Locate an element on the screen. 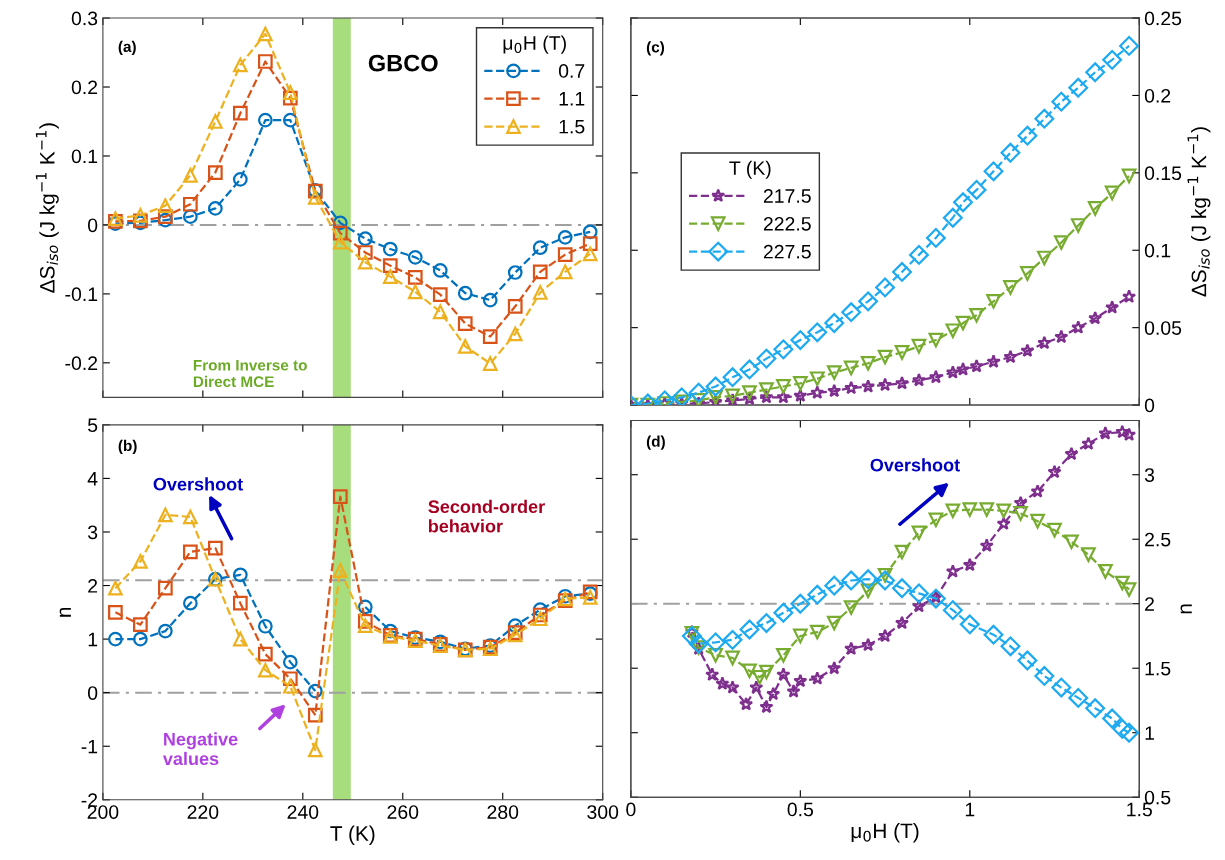 This screenshot has width=1225, height=860. annotation: Second-order behavior is located at coordinates (486, 516).